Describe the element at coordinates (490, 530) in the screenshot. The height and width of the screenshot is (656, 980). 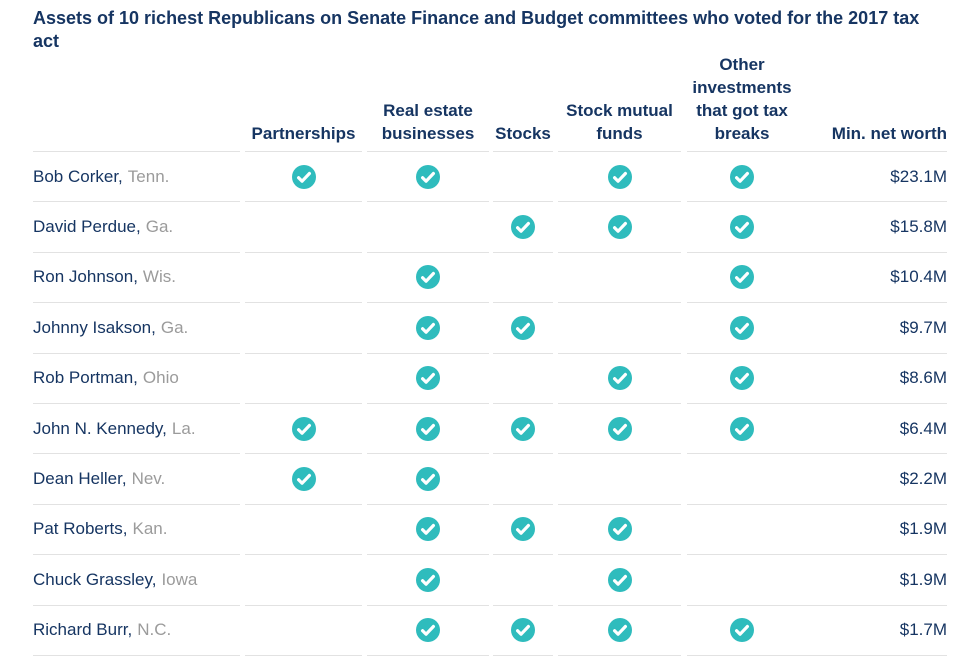
I see `table-row: Pat Roberts Kan. $1.9M` at that location.